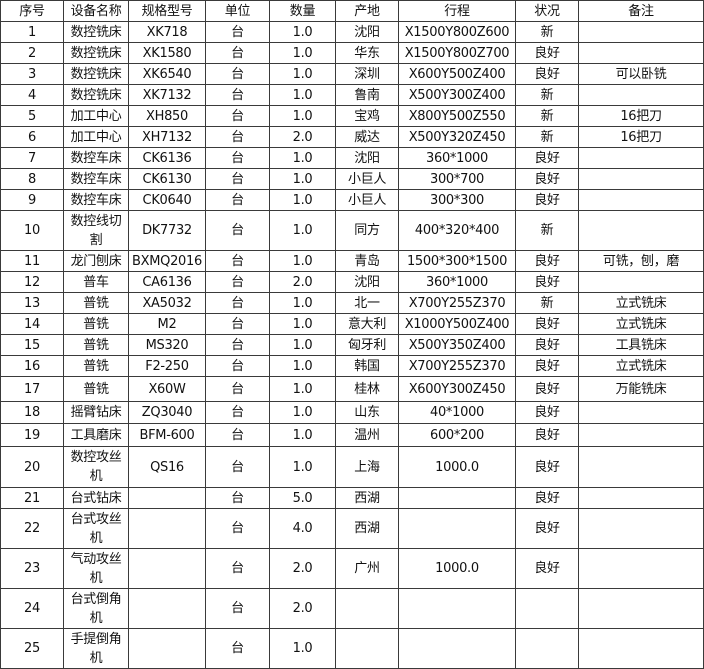 The height and width of the screenshot is (669, 704). Describe the element at coordinates (167, 435) in the screenshot. I see `cell-model: BFM-600` at that location.